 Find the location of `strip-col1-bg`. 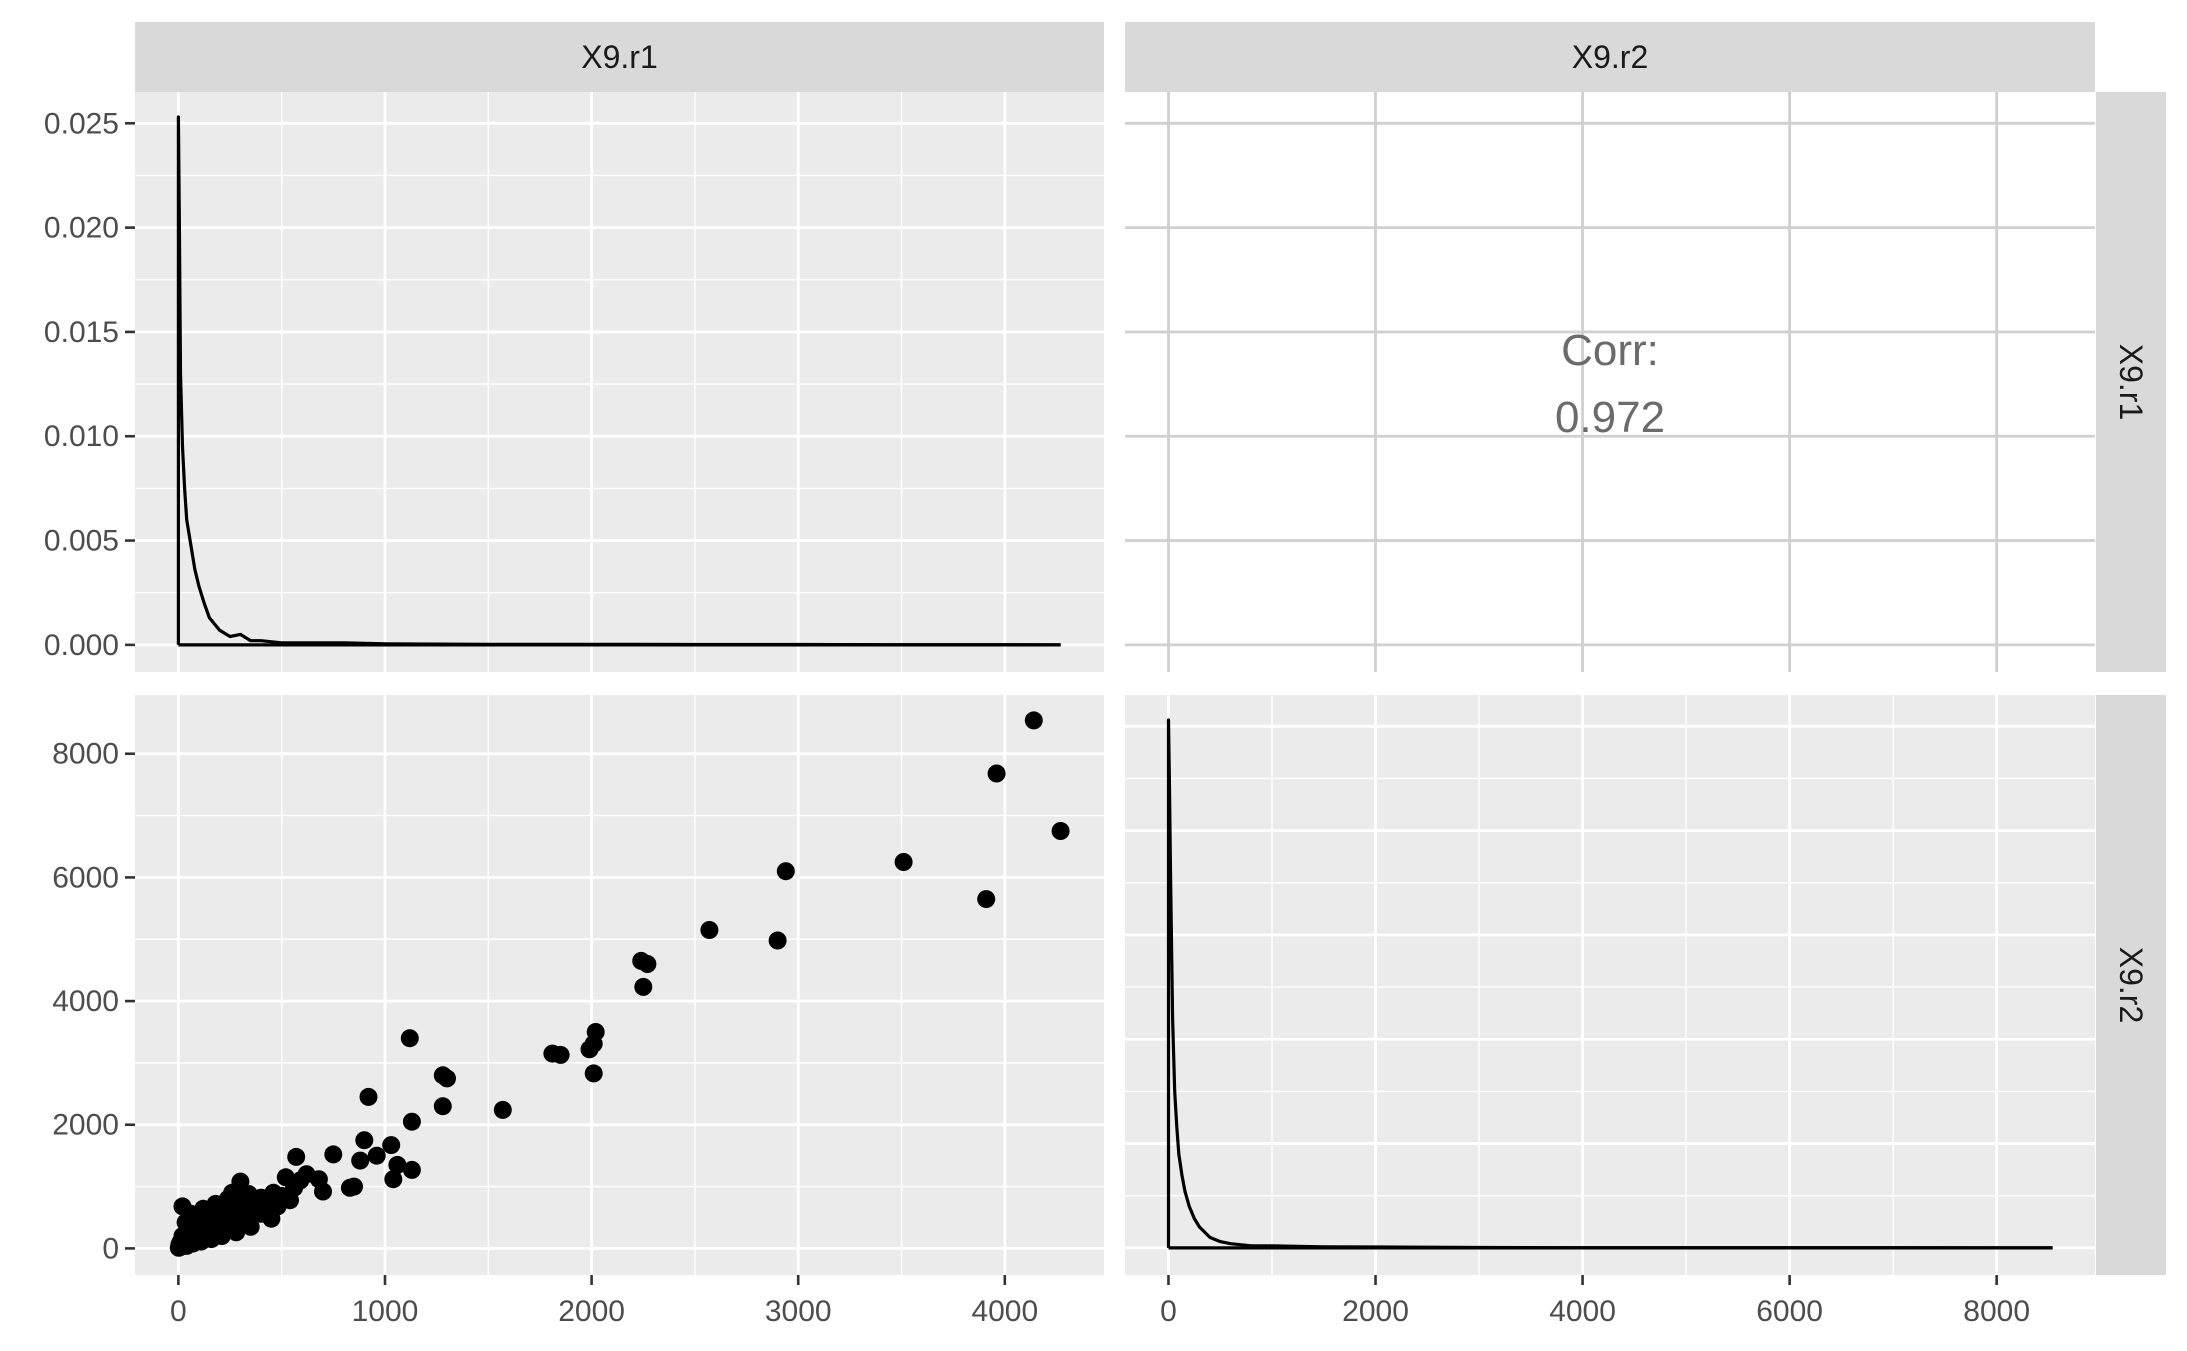

strip-col1-bg is located at coordinates (619, 57).